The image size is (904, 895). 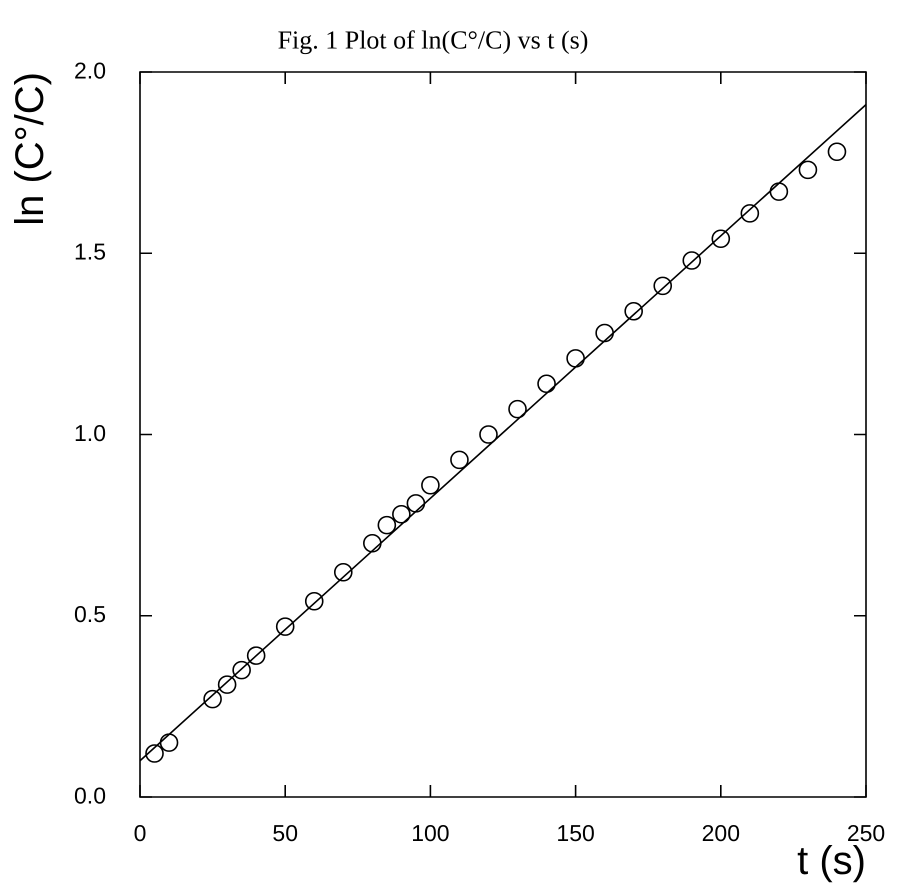 What do you see at coordinates (90, 795) in the screenshot?
I see `y-tick-label: 0.0` at bounding box center [90, 795].